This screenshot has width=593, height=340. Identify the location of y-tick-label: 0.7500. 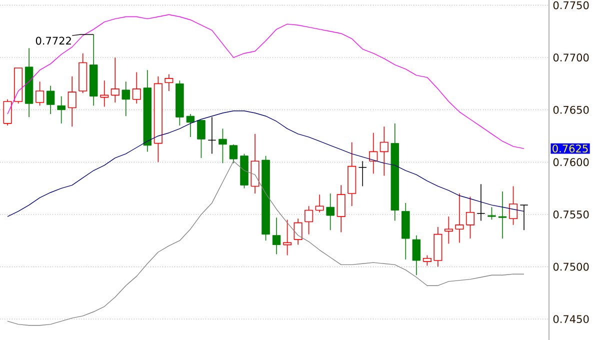
(571, 266).